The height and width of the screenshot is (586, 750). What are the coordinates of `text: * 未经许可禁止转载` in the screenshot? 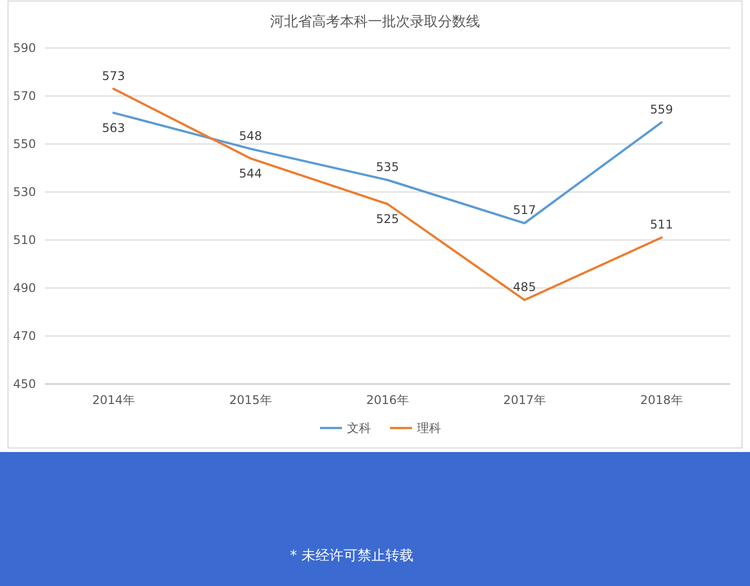 It's located at (352, 556).